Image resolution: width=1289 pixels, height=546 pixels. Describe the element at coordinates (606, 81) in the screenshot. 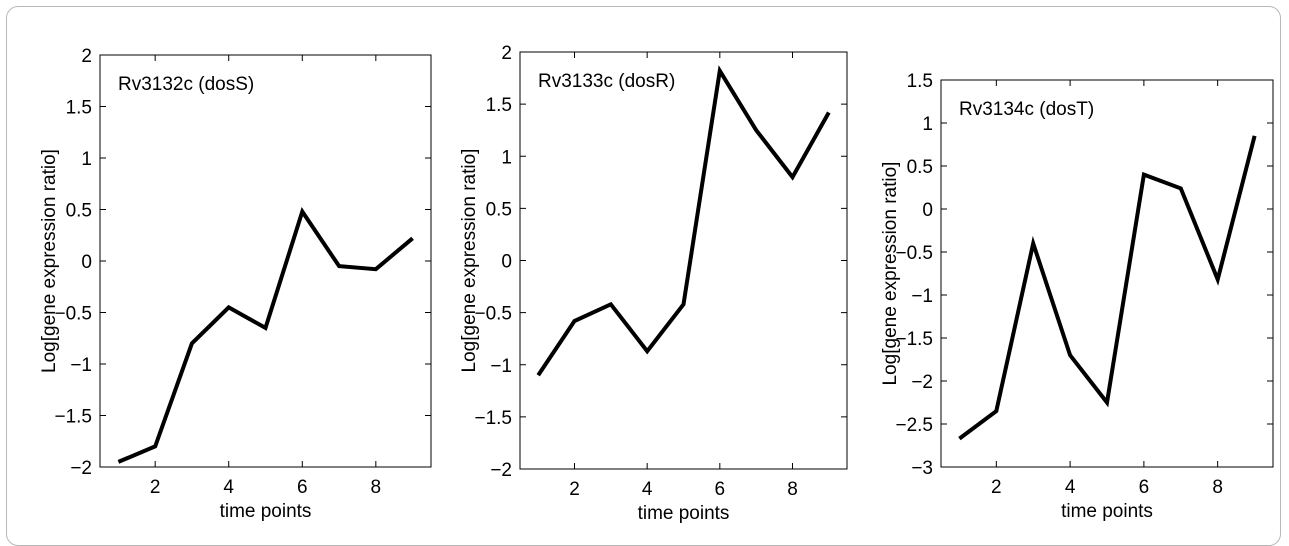

I see `panel-title: Rv3133c (dosR)` at that location.